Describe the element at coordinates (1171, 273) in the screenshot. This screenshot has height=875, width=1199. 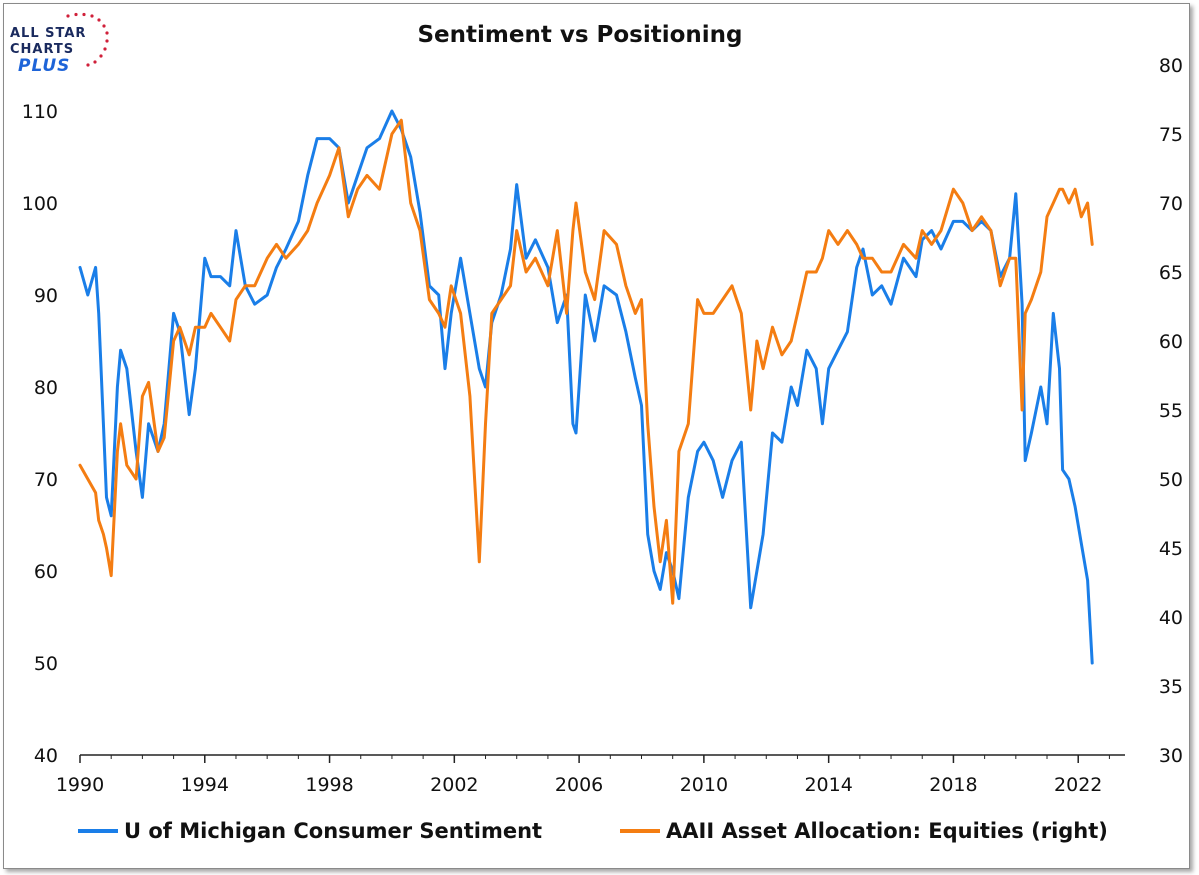
I see `y-right-tick-label: 65` at that location.